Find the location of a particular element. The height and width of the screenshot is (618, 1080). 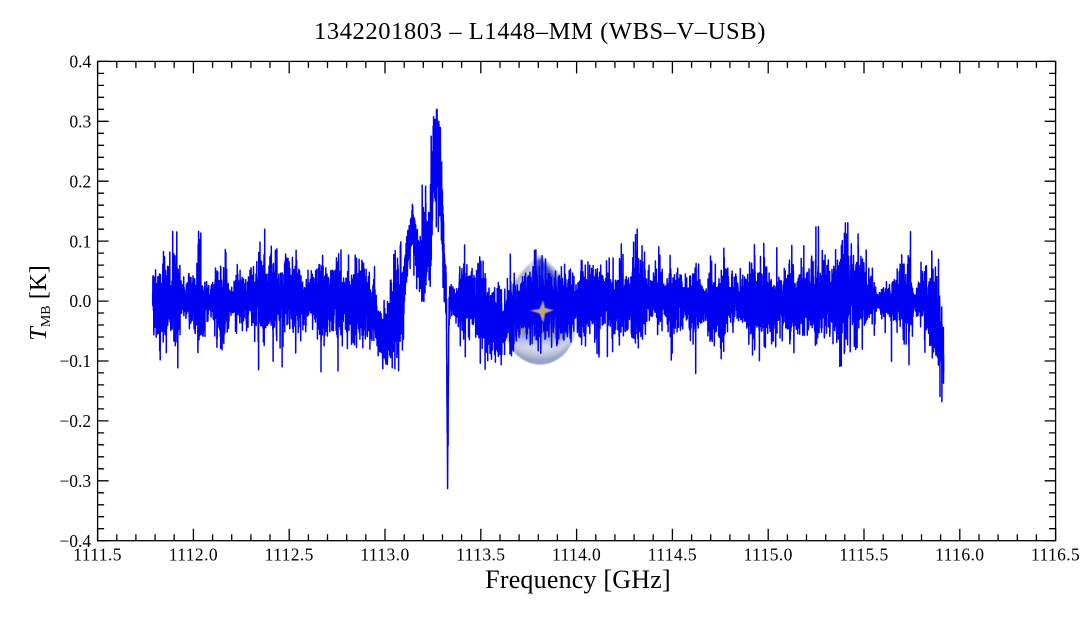

svg-text: 1114.0 is located at coordinates (576, 555).